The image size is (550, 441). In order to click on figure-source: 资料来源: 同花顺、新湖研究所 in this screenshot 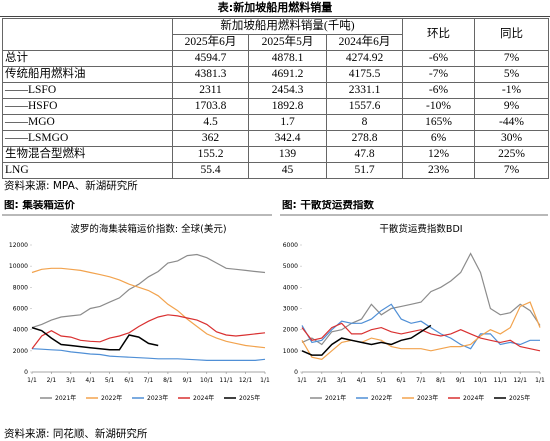, I will do `click(76, 434)`.